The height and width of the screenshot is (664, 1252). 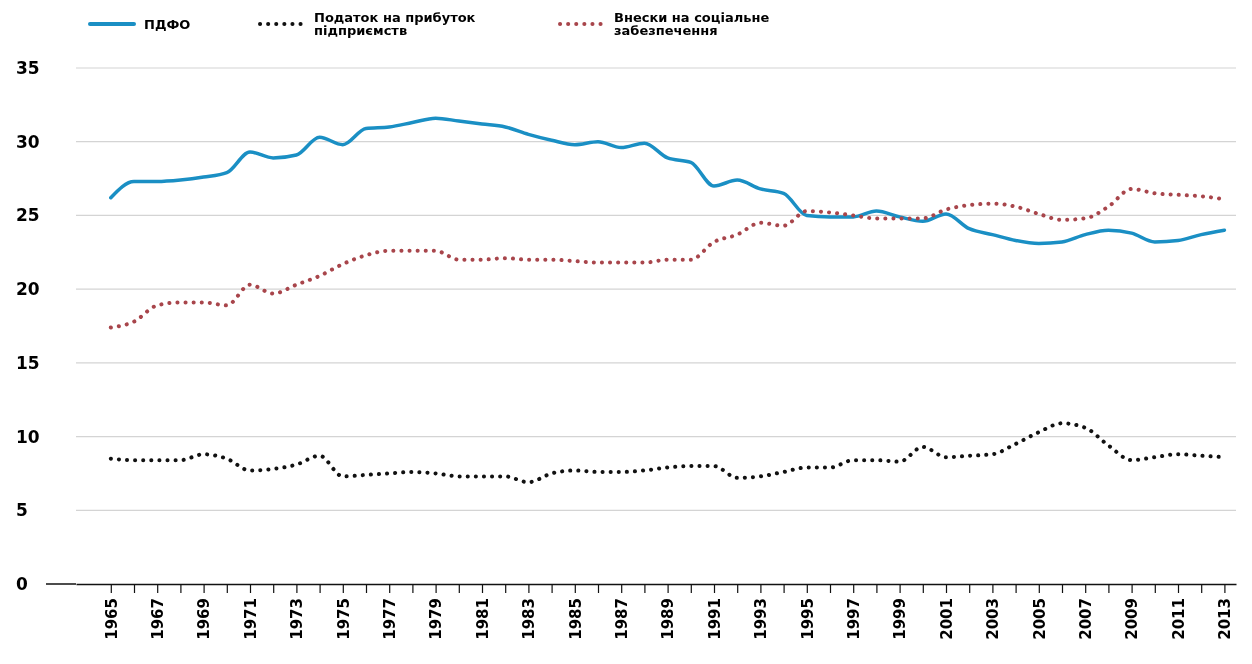 What do you see at coordinates (807, 619) in the screenshot?
I see `x-tick-label: 1995` at bounding box center [807, 619].